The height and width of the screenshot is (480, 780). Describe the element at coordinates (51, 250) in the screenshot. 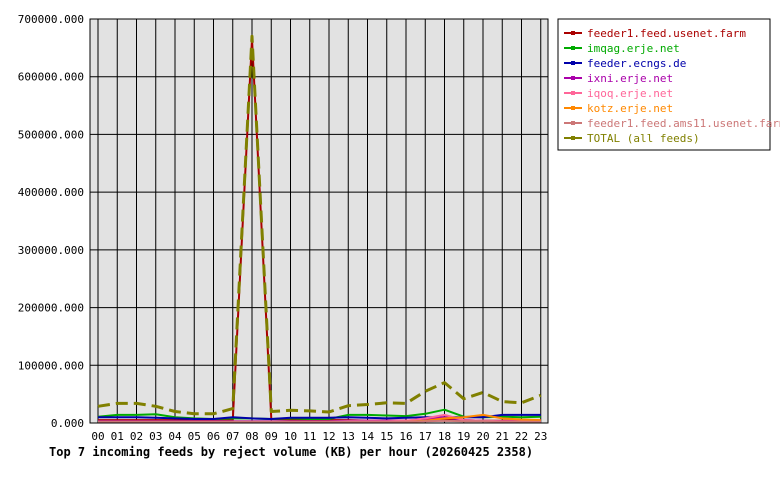

I see `y-tick-label: 300000.000` at that location.